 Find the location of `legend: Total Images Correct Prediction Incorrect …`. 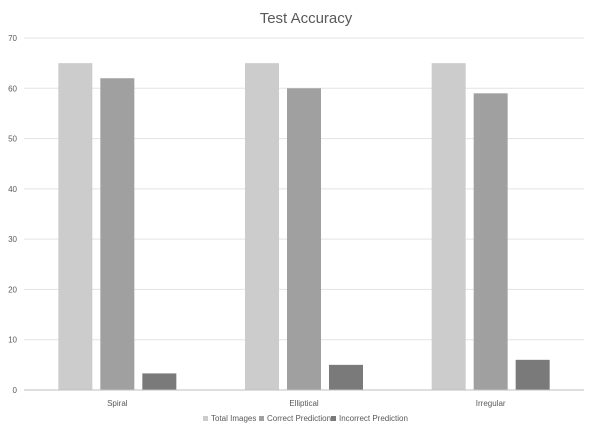

legend: Total Images Correct Prediction Incorrect … is located at coordinates (305, 418).